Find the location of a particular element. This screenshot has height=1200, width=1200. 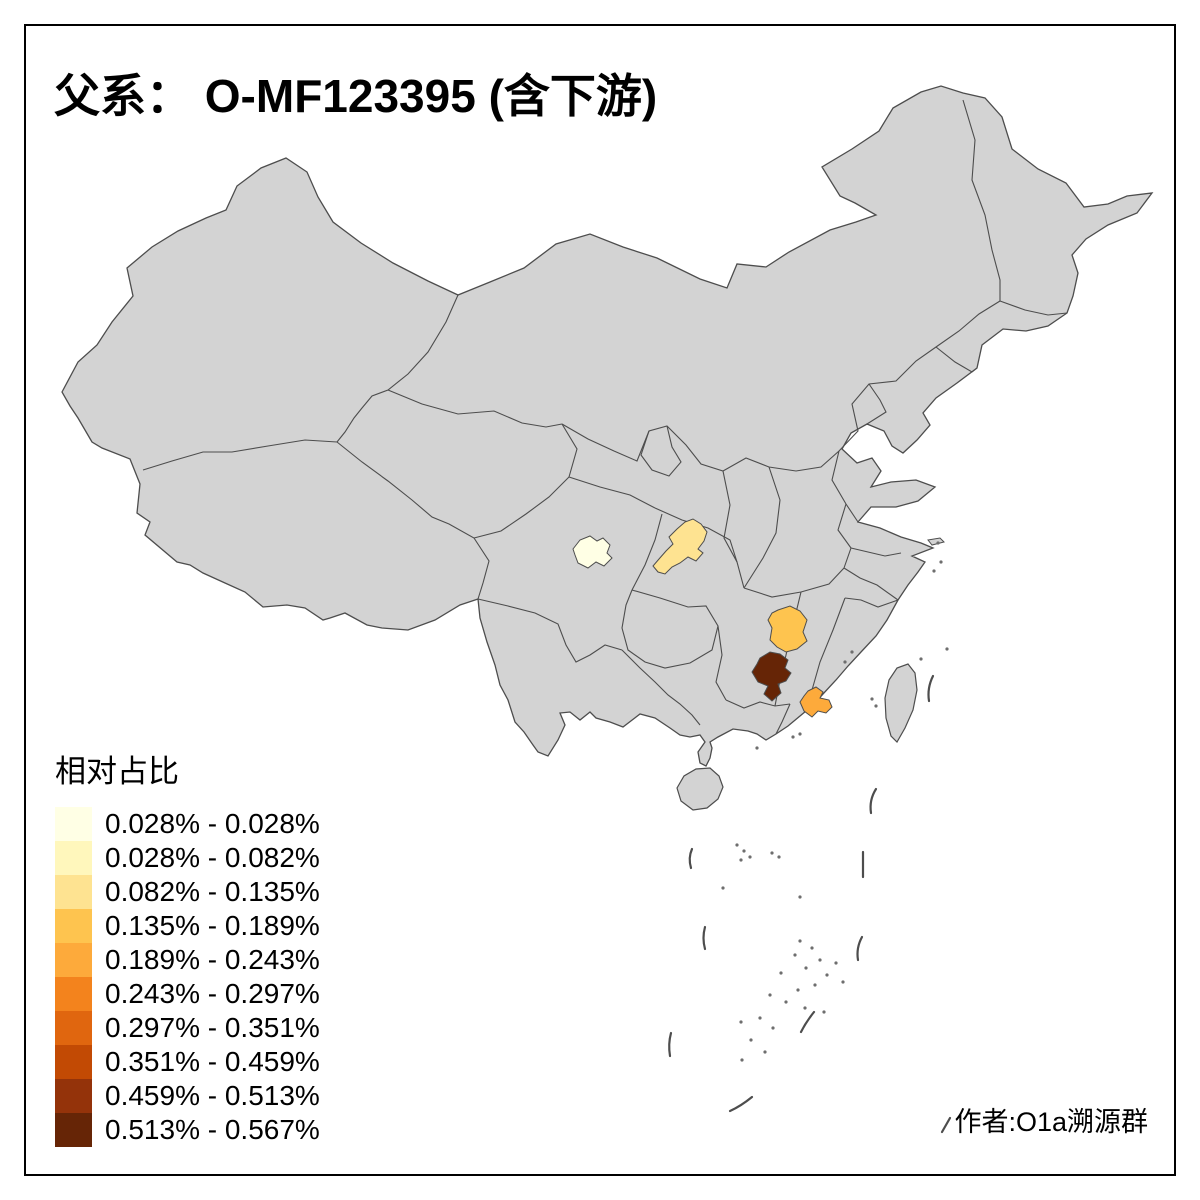

legend-item: 0.297% - 0.351% is located at coordinates (187, 1028).